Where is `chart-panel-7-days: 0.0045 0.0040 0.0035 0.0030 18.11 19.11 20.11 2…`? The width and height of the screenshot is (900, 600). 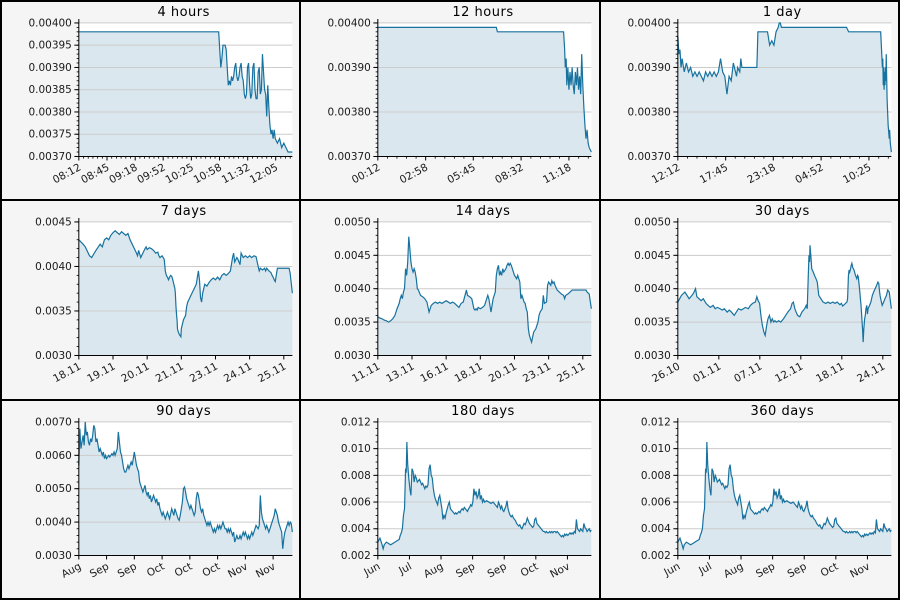 chart-panel-7-days: 0.0045 0.0040 0.0035 0.0030 18.11 19.11 20.11 2… is located at coordinates (151, 300).